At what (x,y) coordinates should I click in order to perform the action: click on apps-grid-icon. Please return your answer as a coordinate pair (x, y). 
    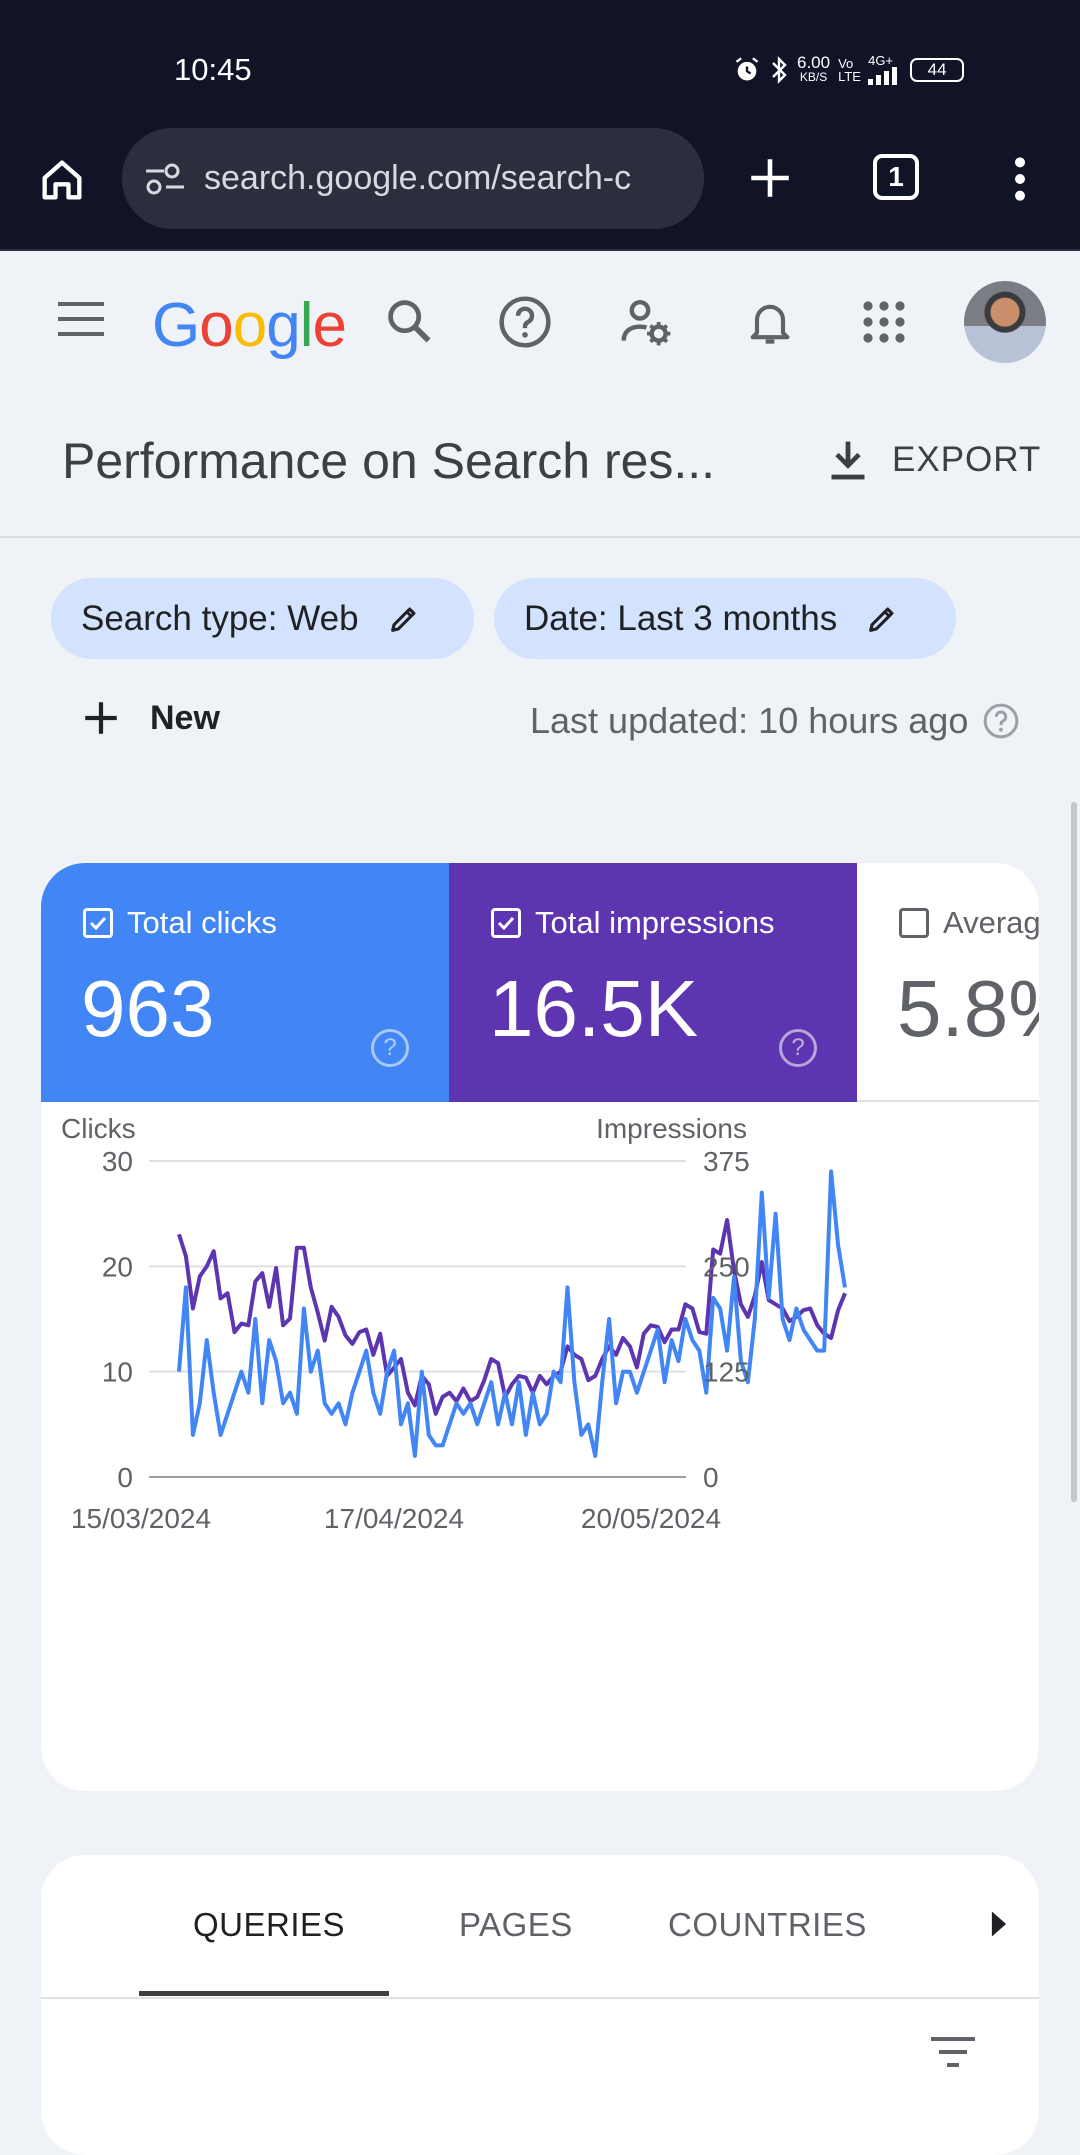
    Looking at the image, I should click on (884, 322).